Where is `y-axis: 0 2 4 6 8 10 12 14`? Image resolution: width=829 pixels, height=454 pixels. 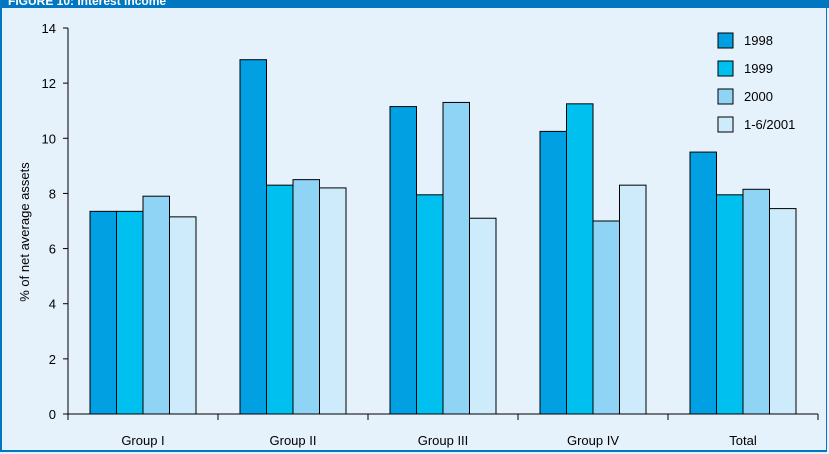 y-axis: 0 2 4 6 8 10 12 14 is located at coordinates (55, 221).